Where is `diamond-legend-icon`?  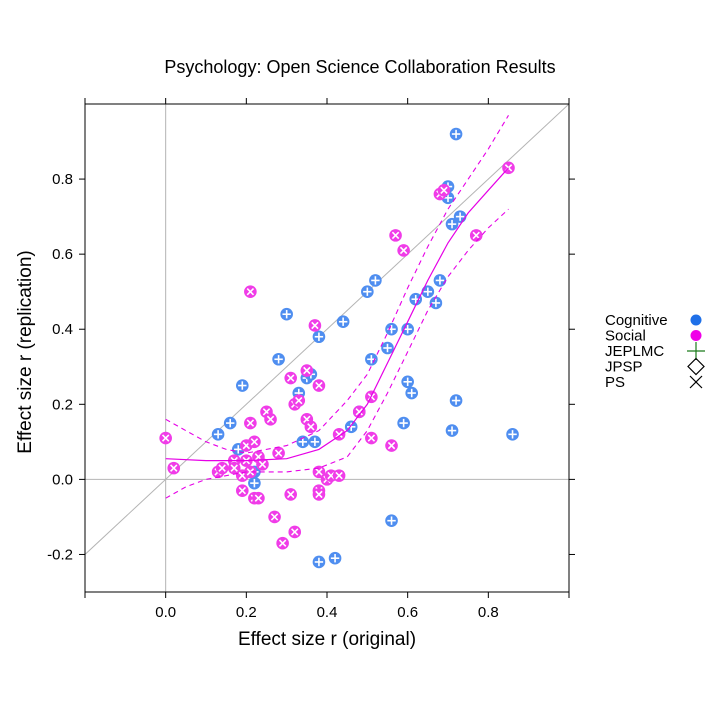
diamond-legend-icon is located at coordinates (696, 366).